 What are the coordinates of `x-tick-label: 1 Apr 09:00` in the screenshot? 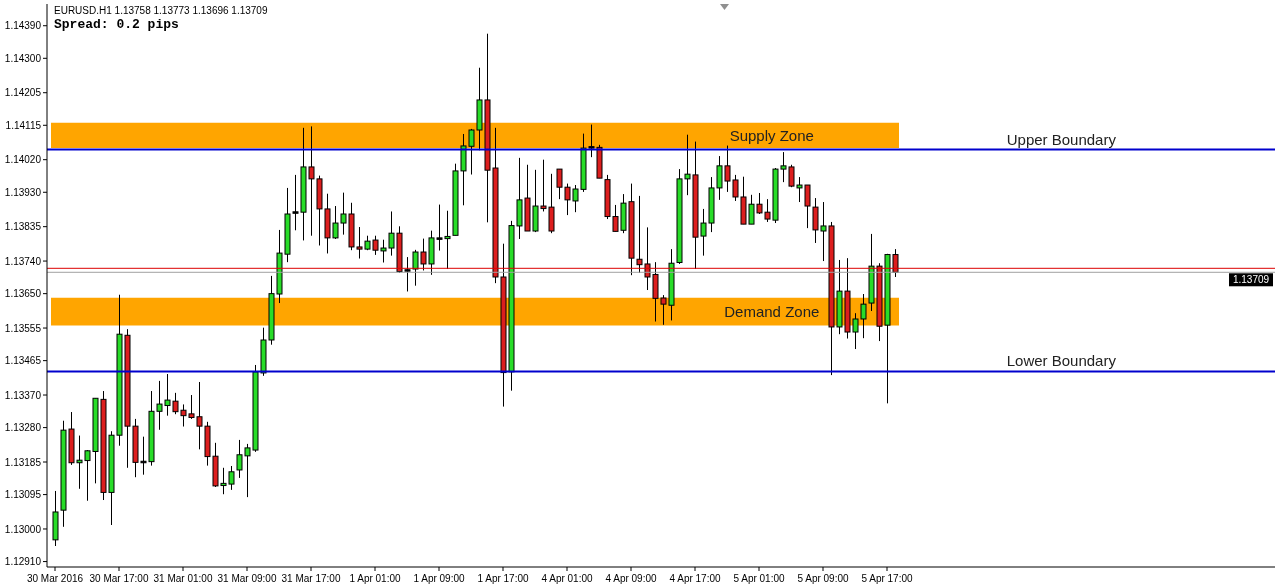 It's located at (439, 579).